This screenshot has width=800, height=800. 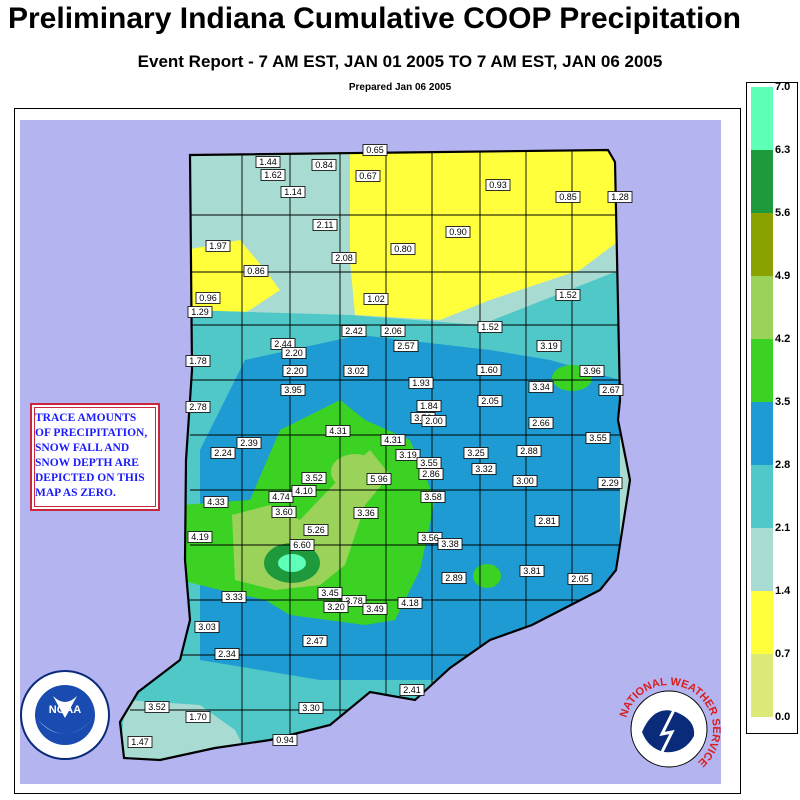 I want to click on observation-value: 2.86, so click(x=431, y=474).